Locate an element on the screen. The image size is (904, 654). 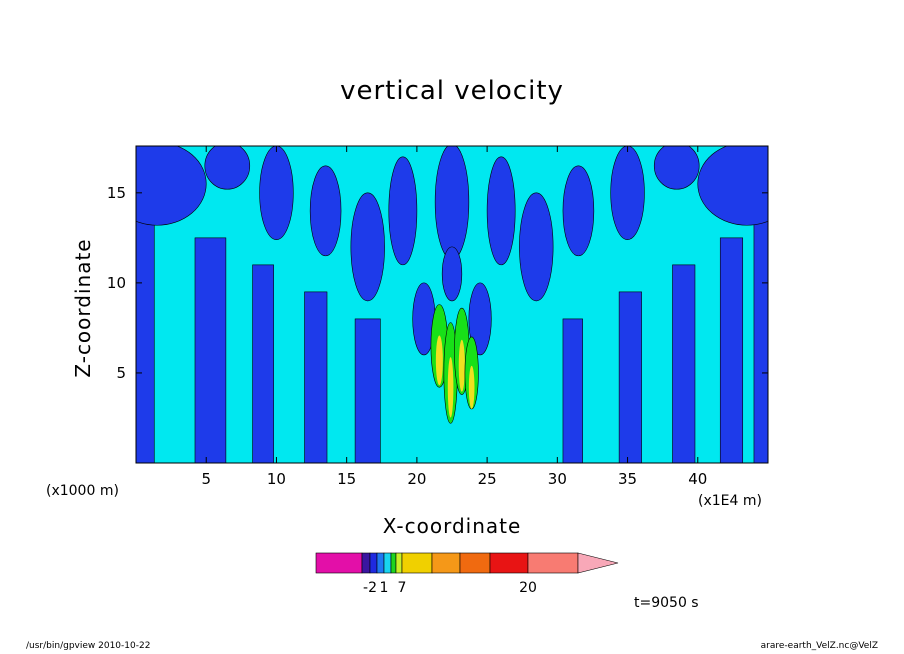
x-unit-right: (x1E4 m) is located at coordinates (730, 501).